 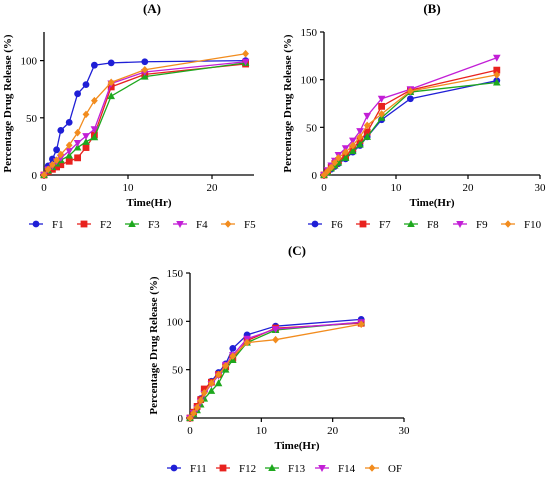 I want to click on series-F12, so click(x=275, y=370).